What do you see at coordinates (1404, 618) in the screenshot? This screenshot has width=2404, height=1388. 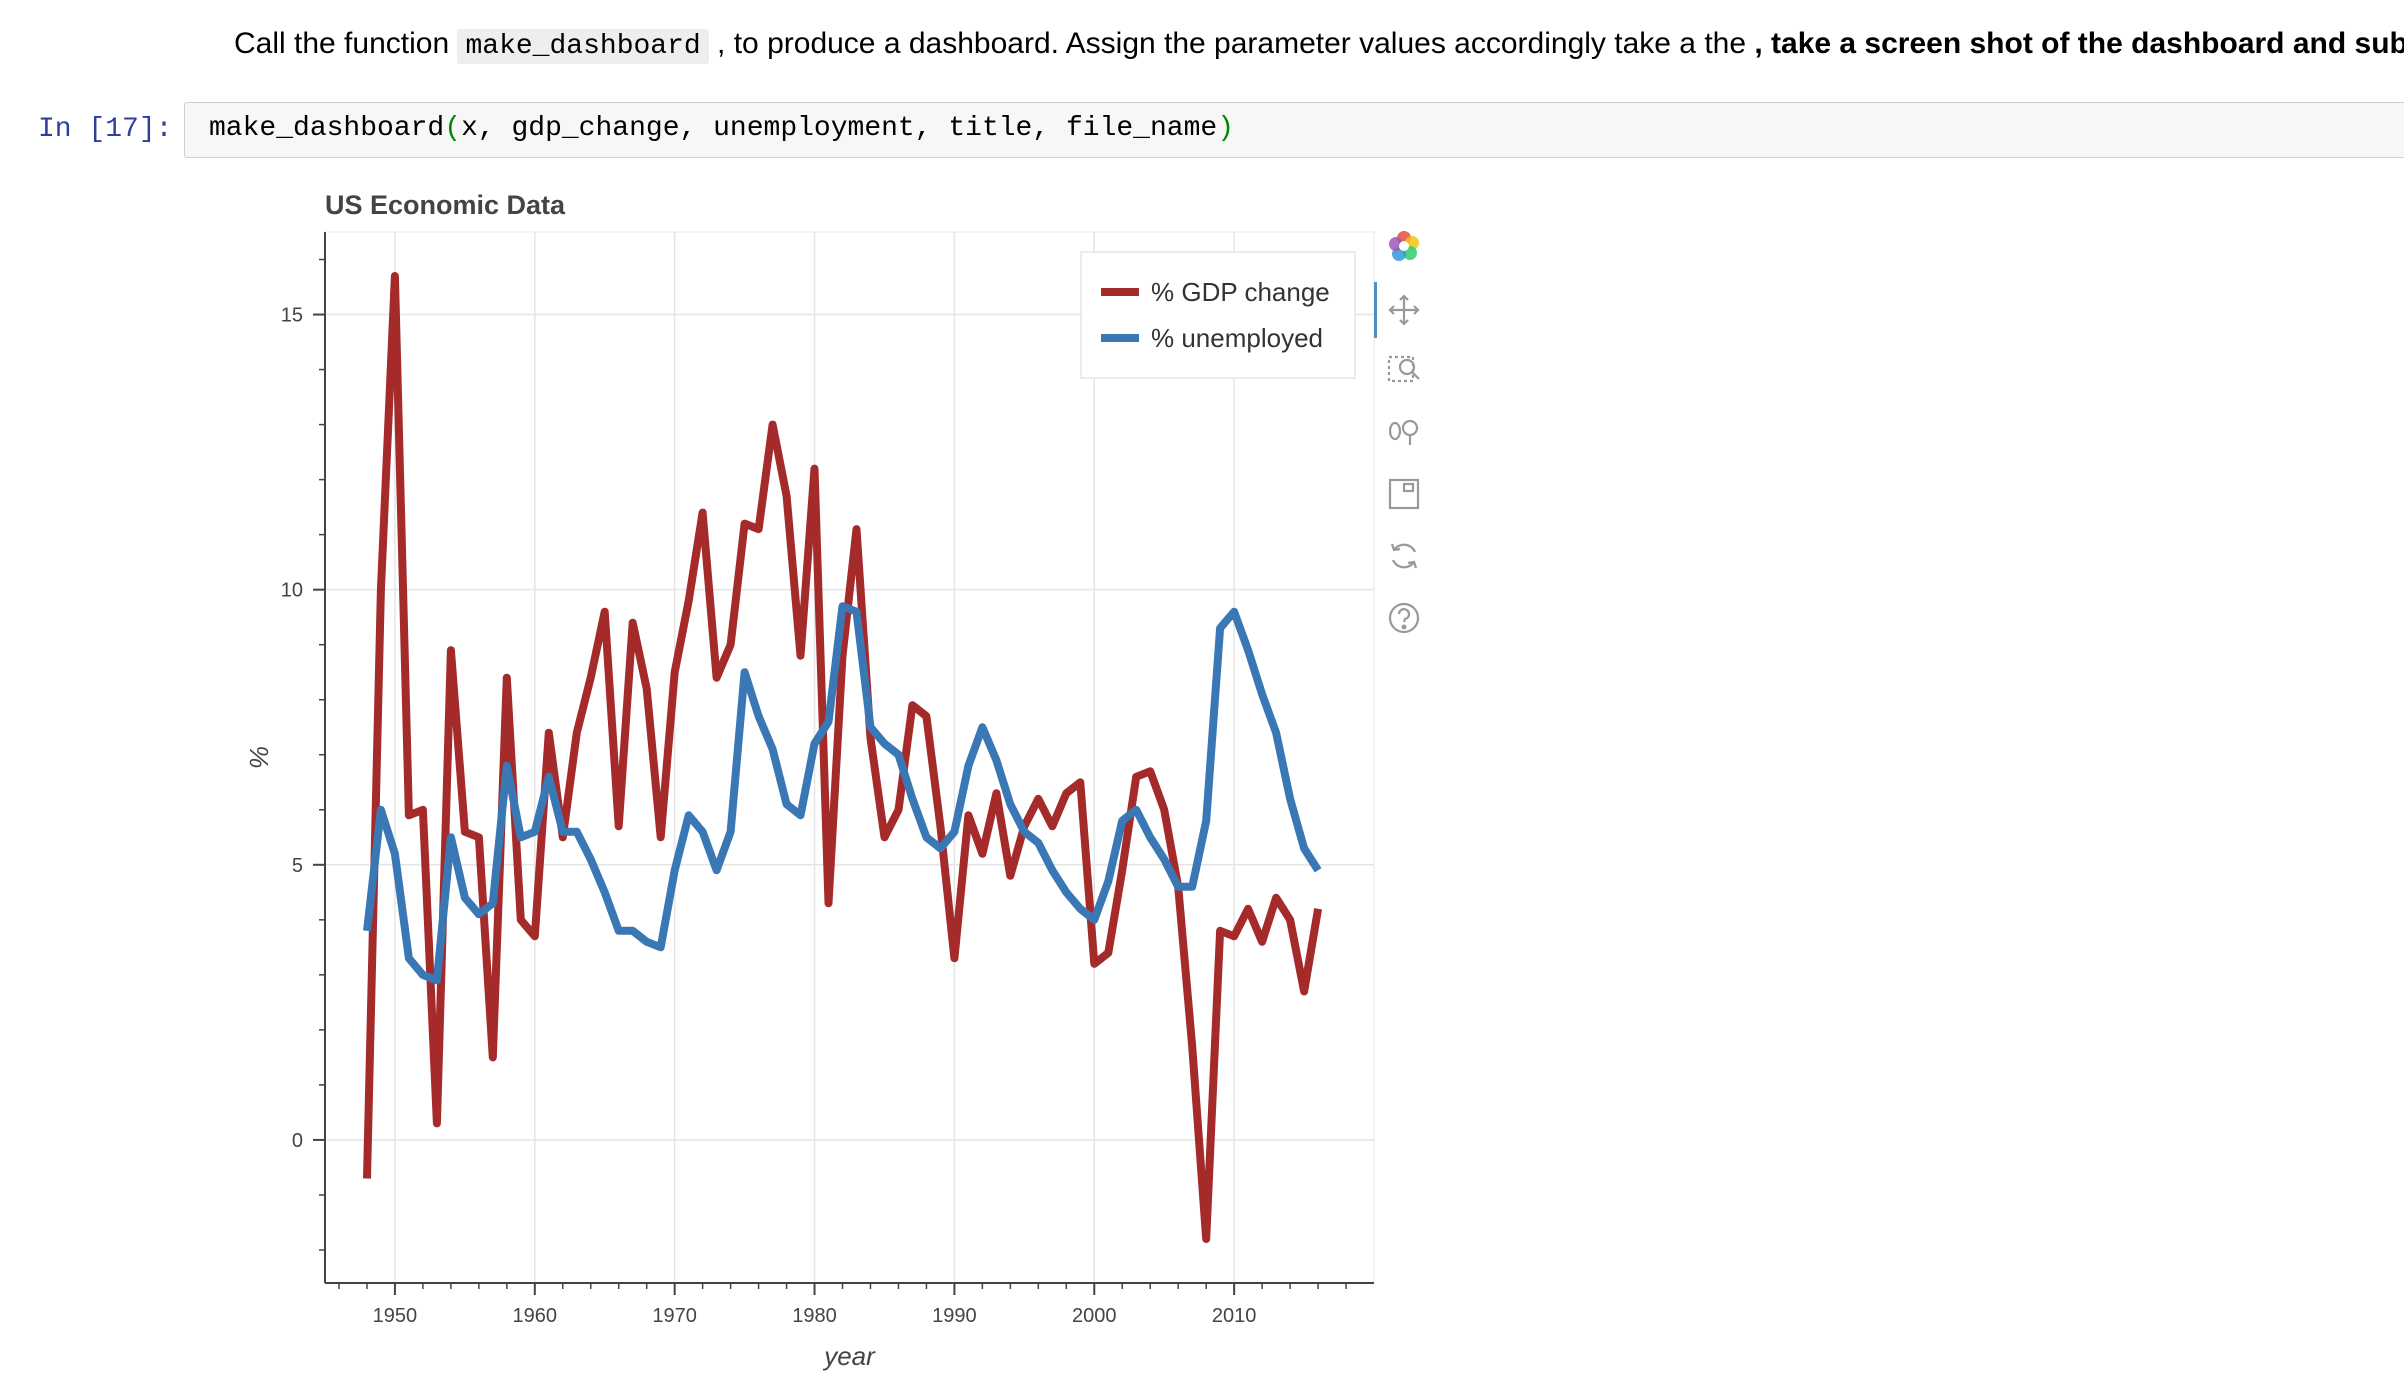 I see `help-icon` at bounding box center [1404, 618].